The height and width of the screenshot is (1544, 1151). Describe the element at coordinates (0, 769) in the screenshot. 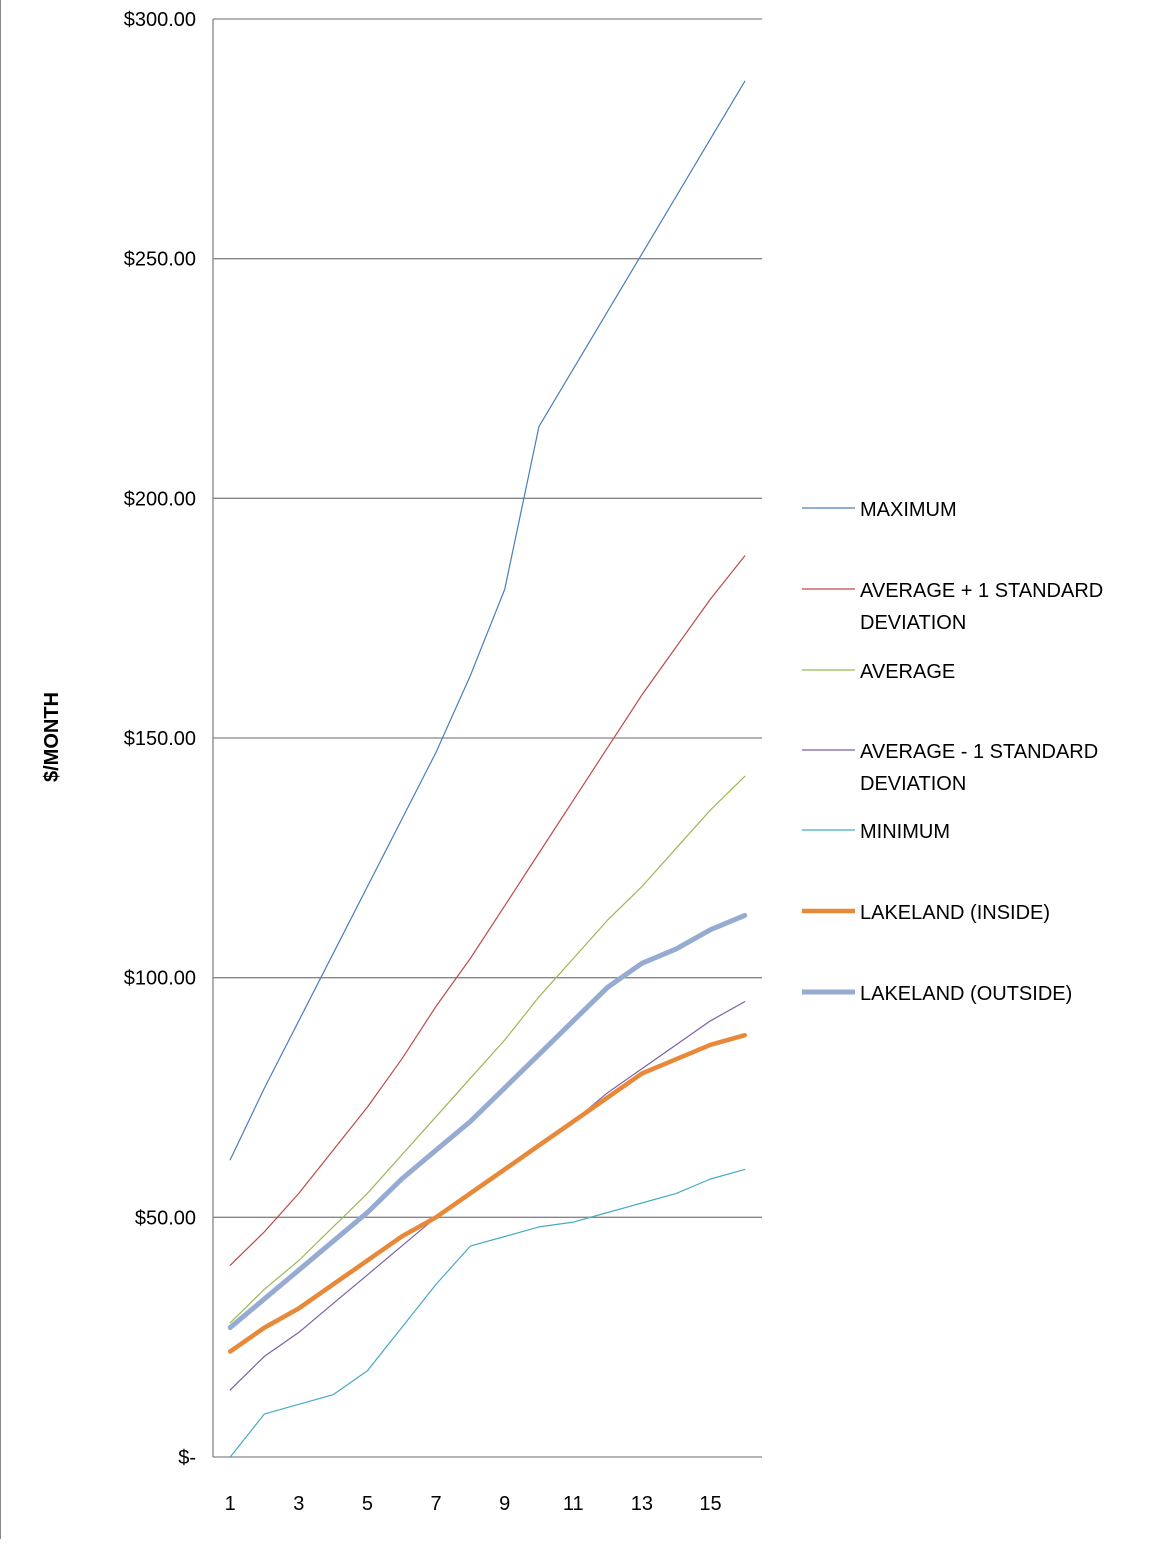

I see `frame-left-border` at that location.